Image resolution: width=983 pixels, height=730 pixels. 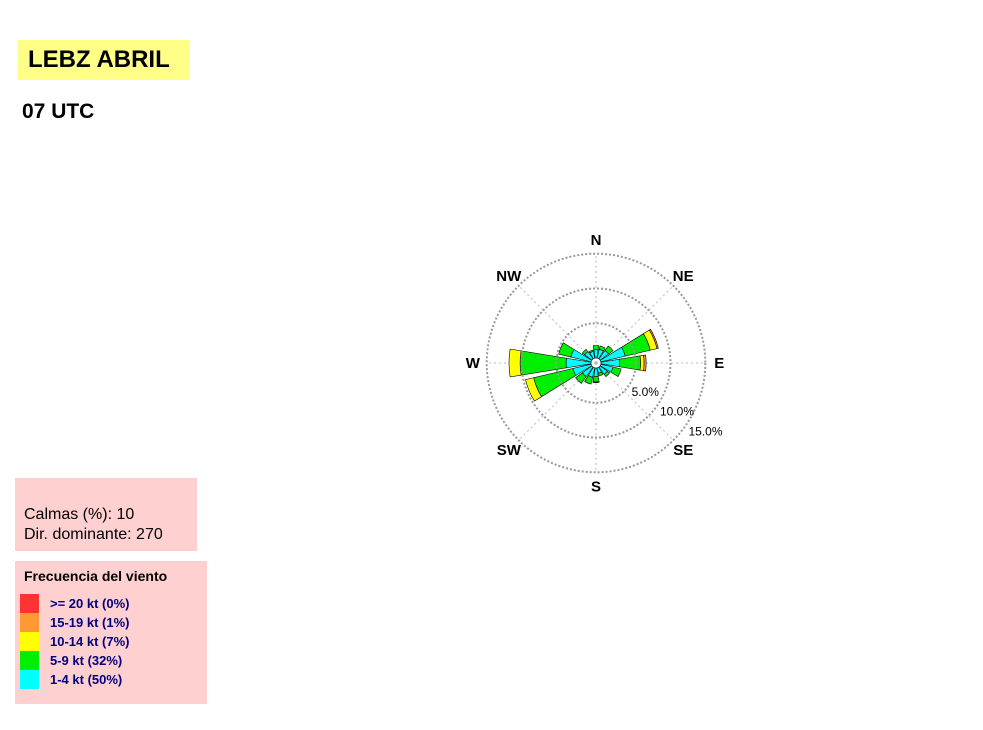 What do you see at coordinates (581, 378) in the screenshot?
I see `petal-SW-5-9-kt` at bounding box center [581, 378].